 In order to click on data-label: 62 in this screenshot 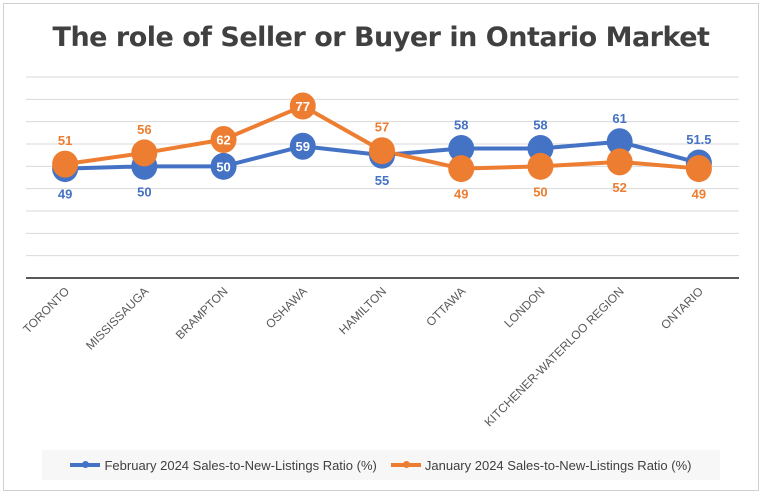, I will do `click(223, 140)`.